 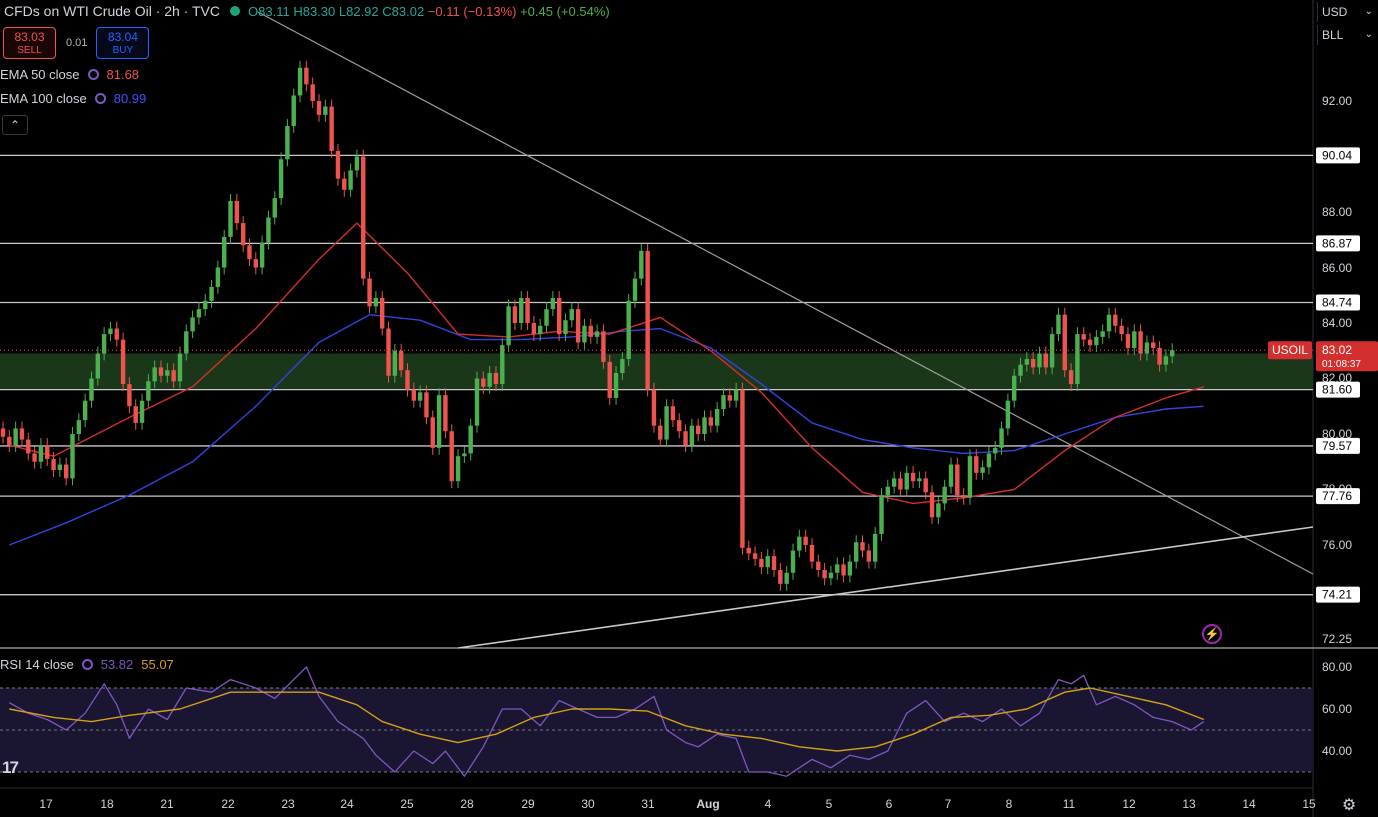 I want to click on currency-select: USD ⌄, so click(x=1347, y=12).